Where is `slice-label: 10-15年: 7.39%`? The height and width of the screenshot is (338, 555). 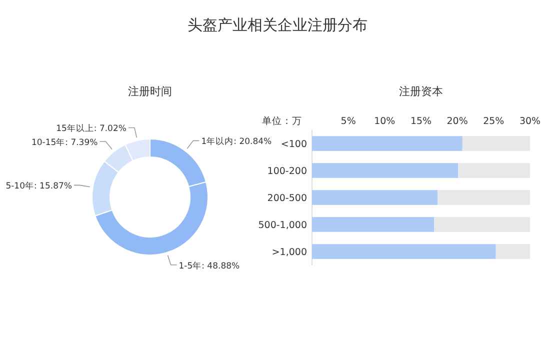
slice-label: 10-15年: 7.39% is located at coordinates (64, 142).